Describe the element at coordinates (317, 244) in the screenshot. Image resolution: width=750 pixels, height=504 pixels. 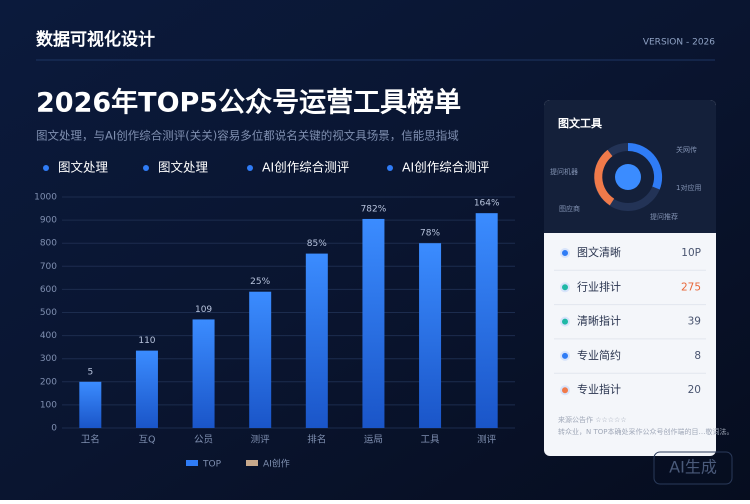
I see `bar-label: 85%` at that location.